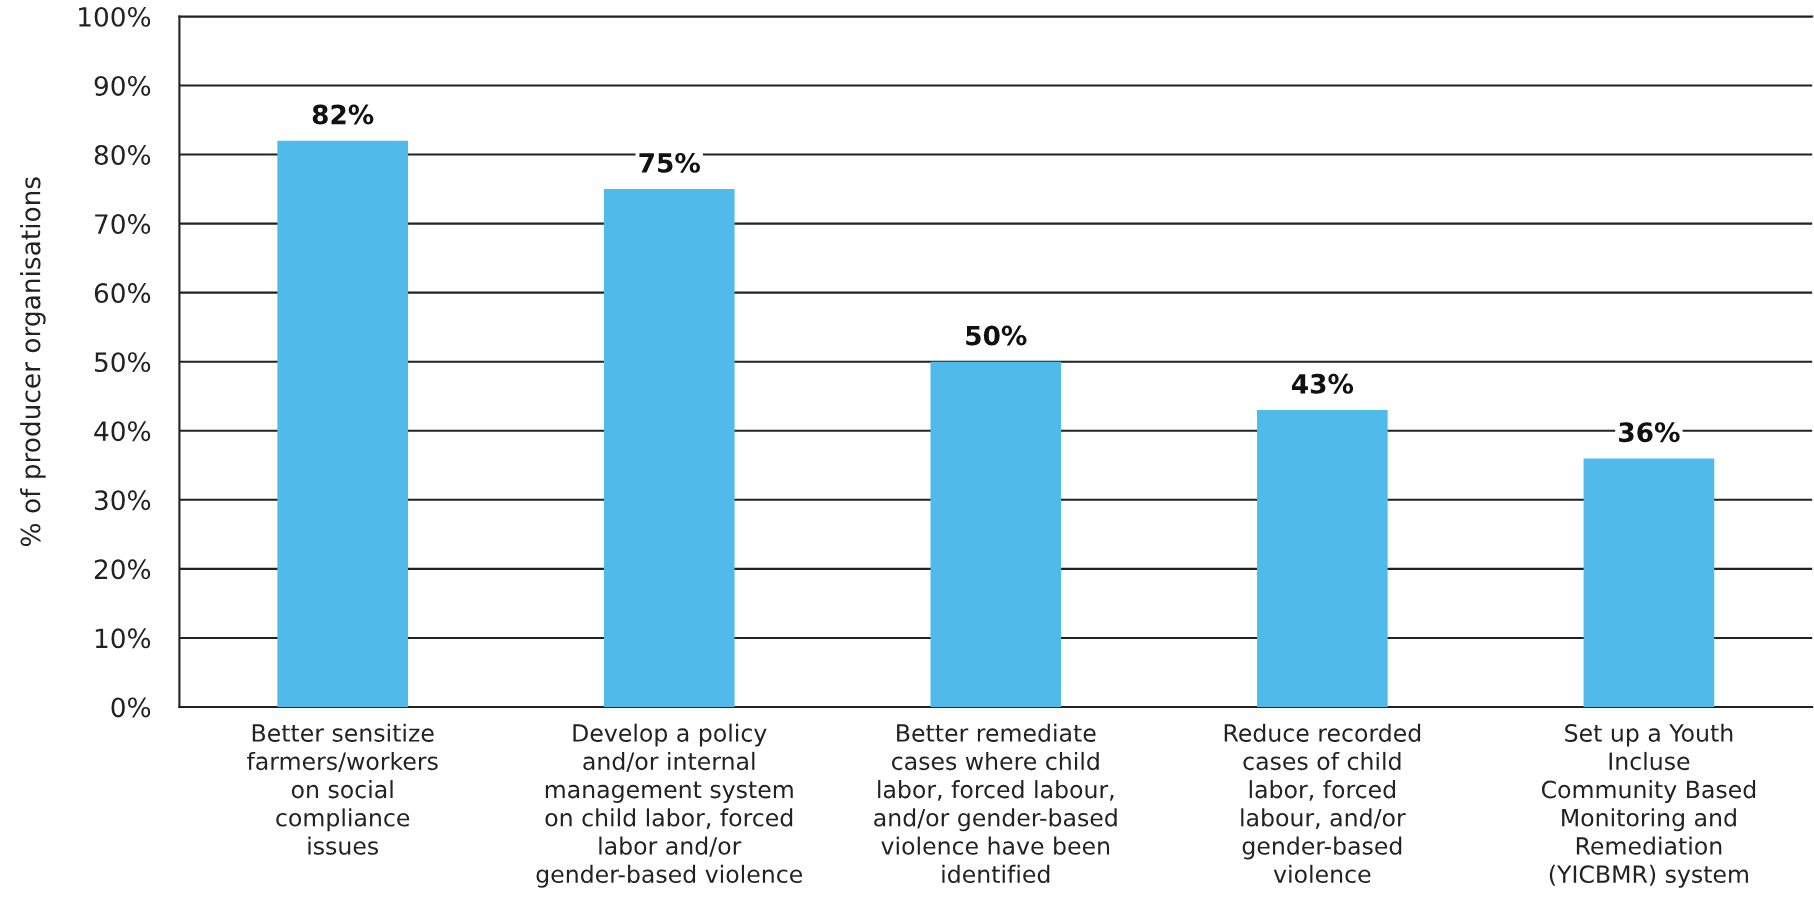  What do you see at coordinates (342, 789) in the screenshot?
I see `x-tick-label: Better sensitize farmers/workers on social compliance issues` at bounding box center [342, 789].